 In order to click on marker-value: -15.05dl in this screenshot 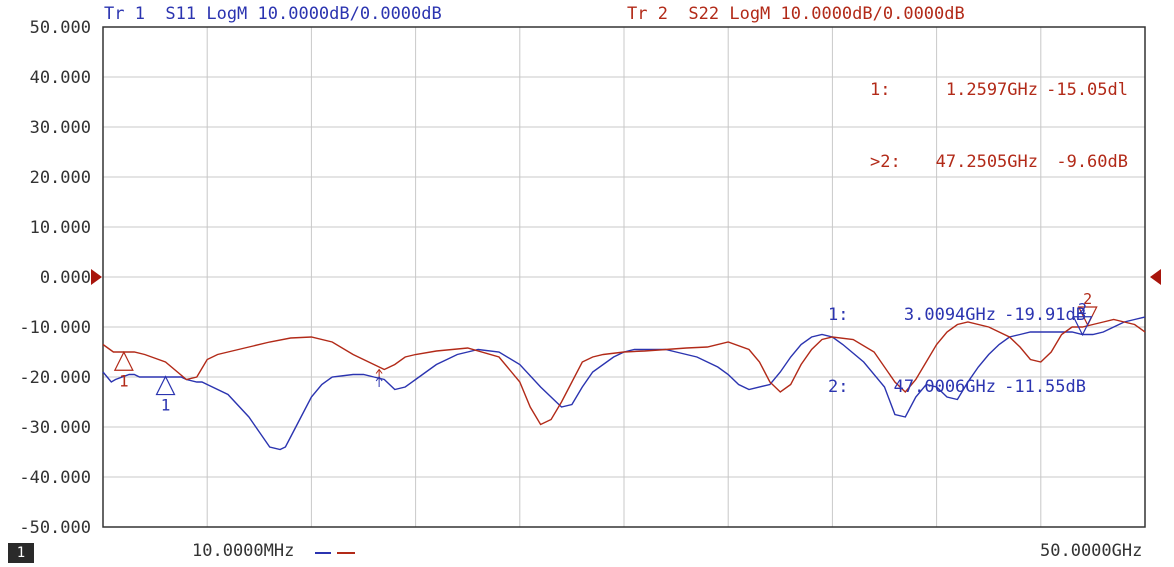, I will do `click(1087, 90)`.